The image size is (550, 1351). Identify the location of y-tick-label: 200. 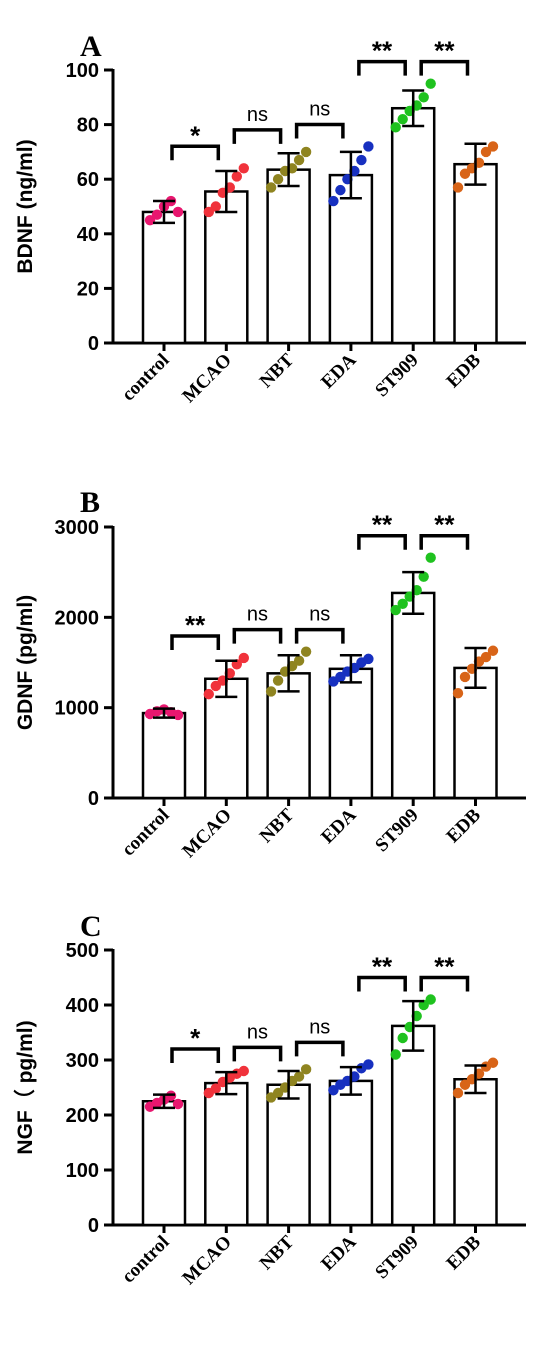
(82, 1116).